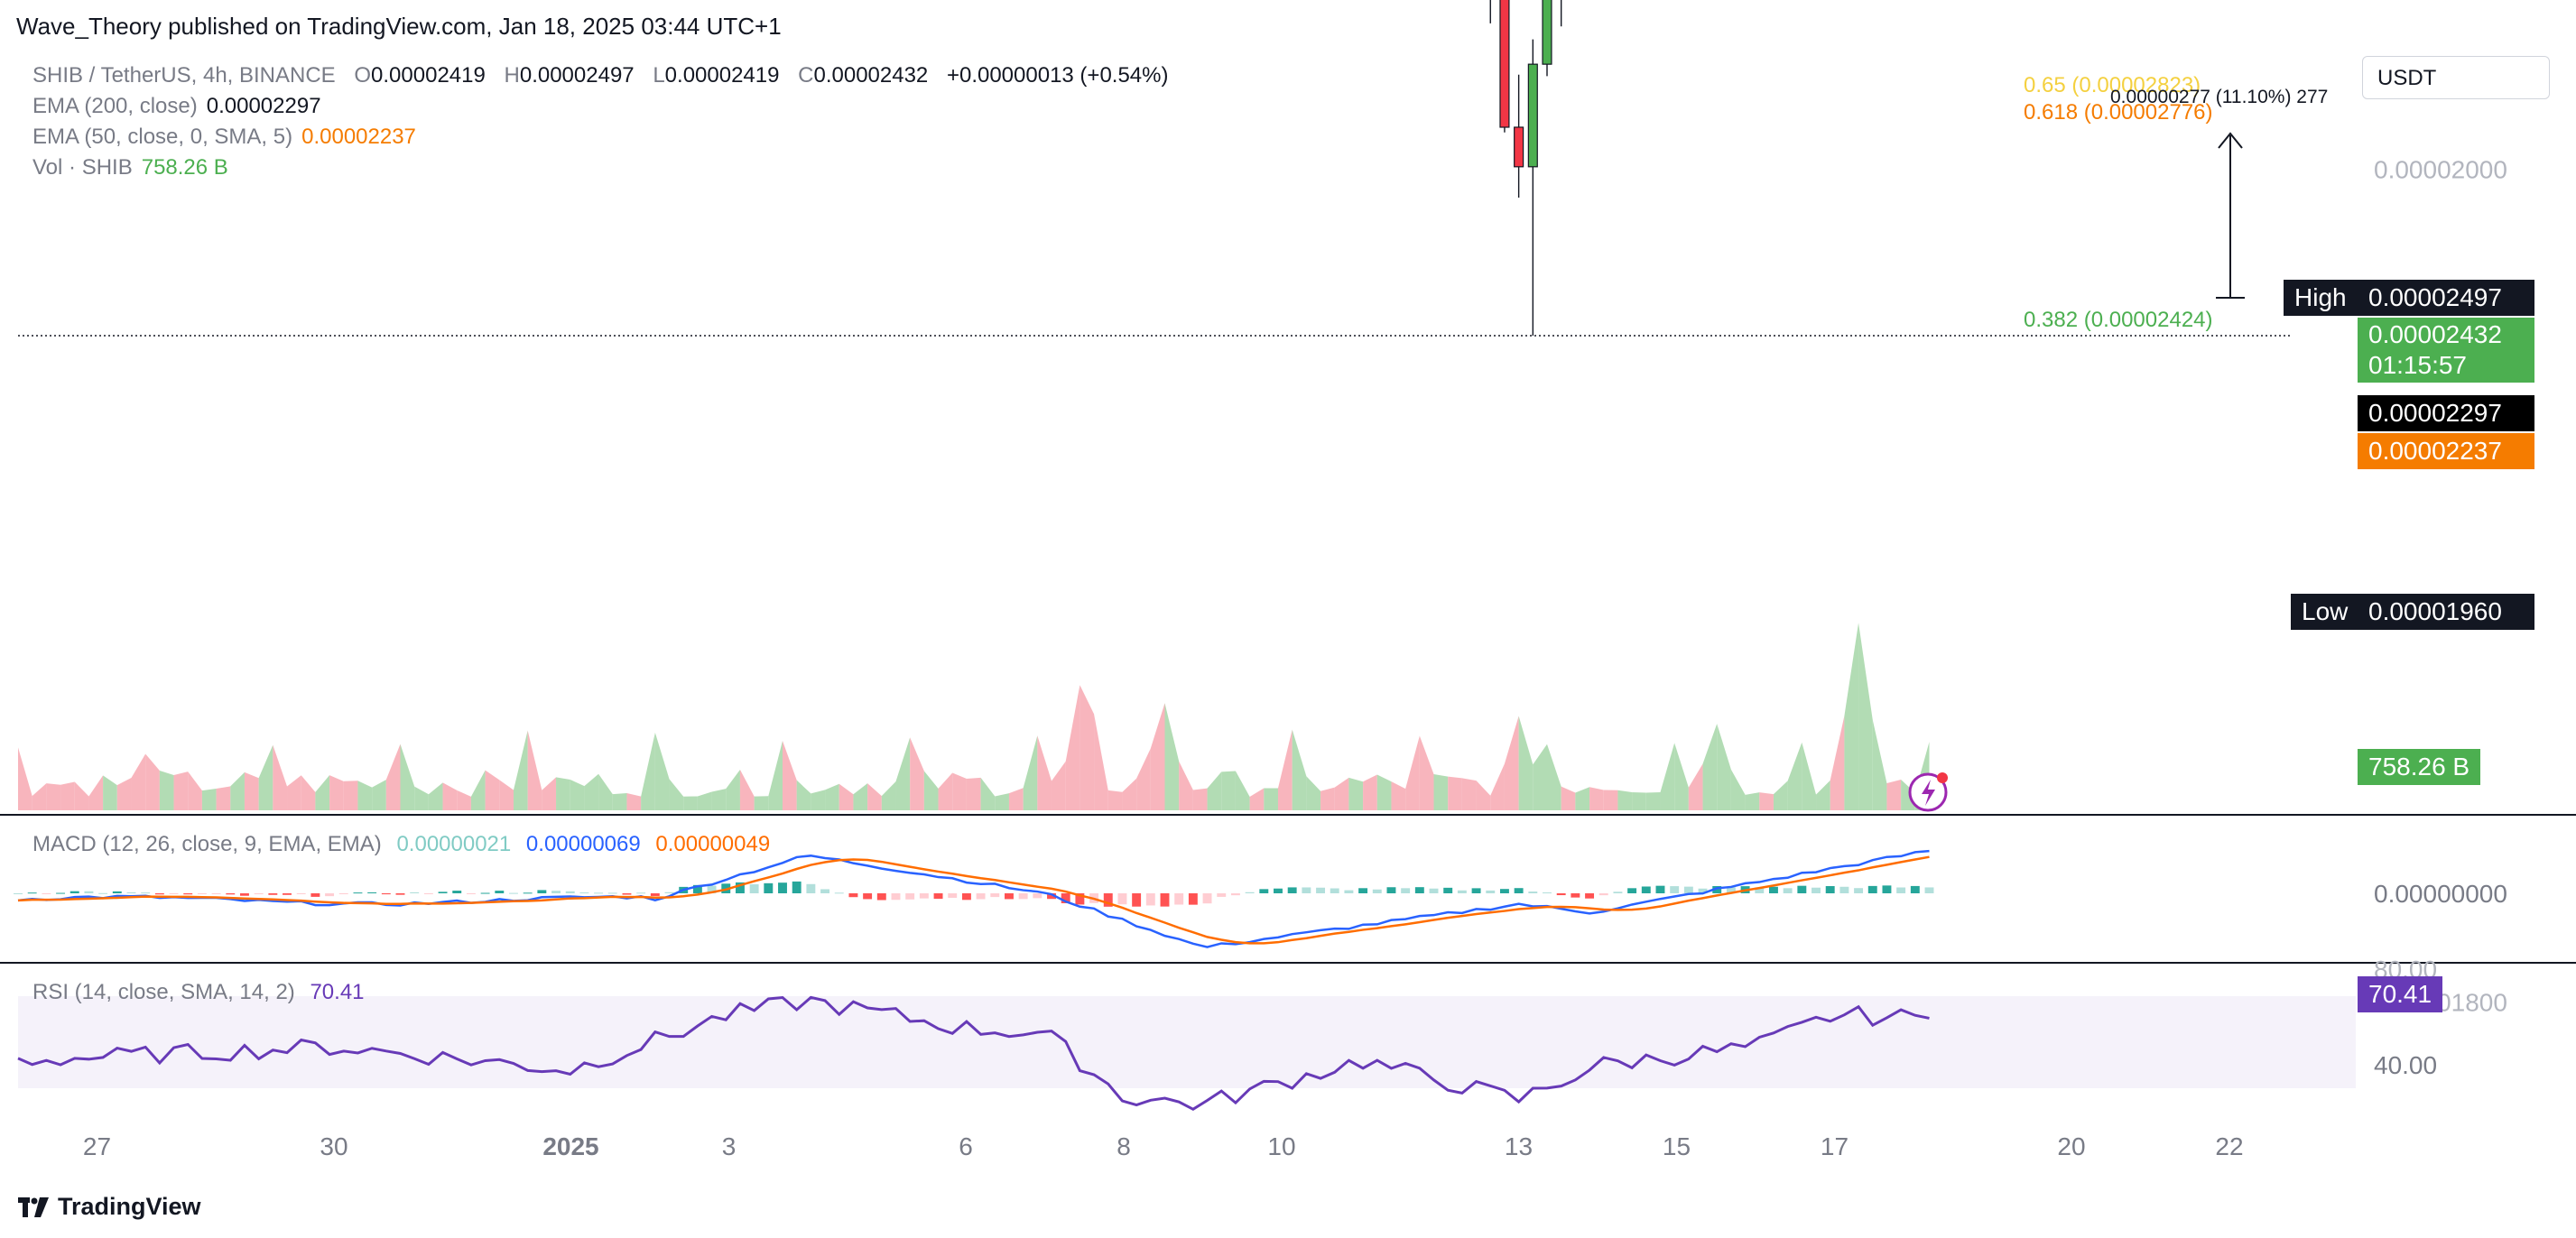 This screenshot has width=2576, height=1238. Describe the element at coordinates (1281, 1146) in the screenshot. I see `time-tick: 10` at that location.